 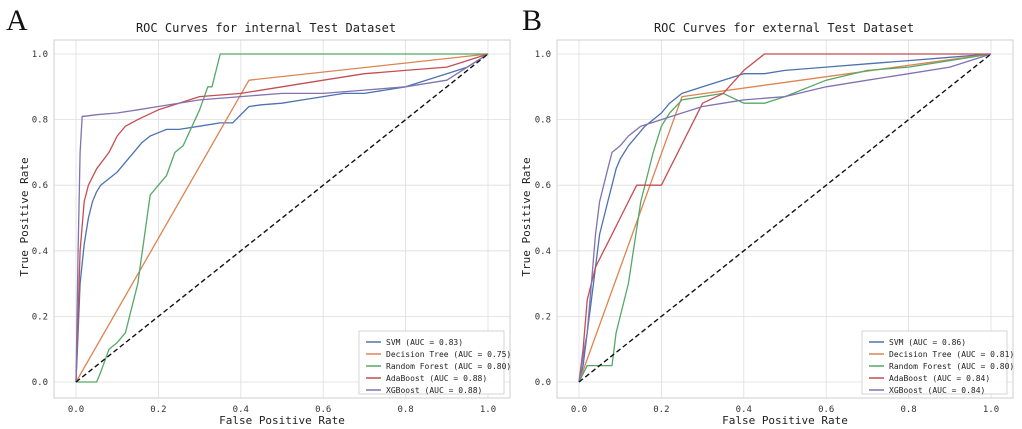 I want to click on y-tick-label-b: 0.2, so click(x=543, y=317).